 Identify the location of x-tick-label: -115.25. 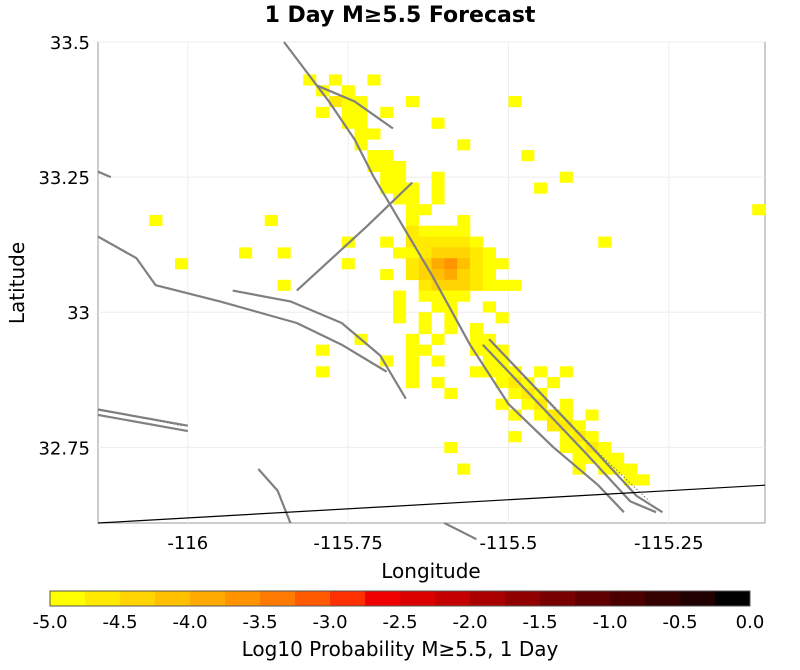
(668, 543).